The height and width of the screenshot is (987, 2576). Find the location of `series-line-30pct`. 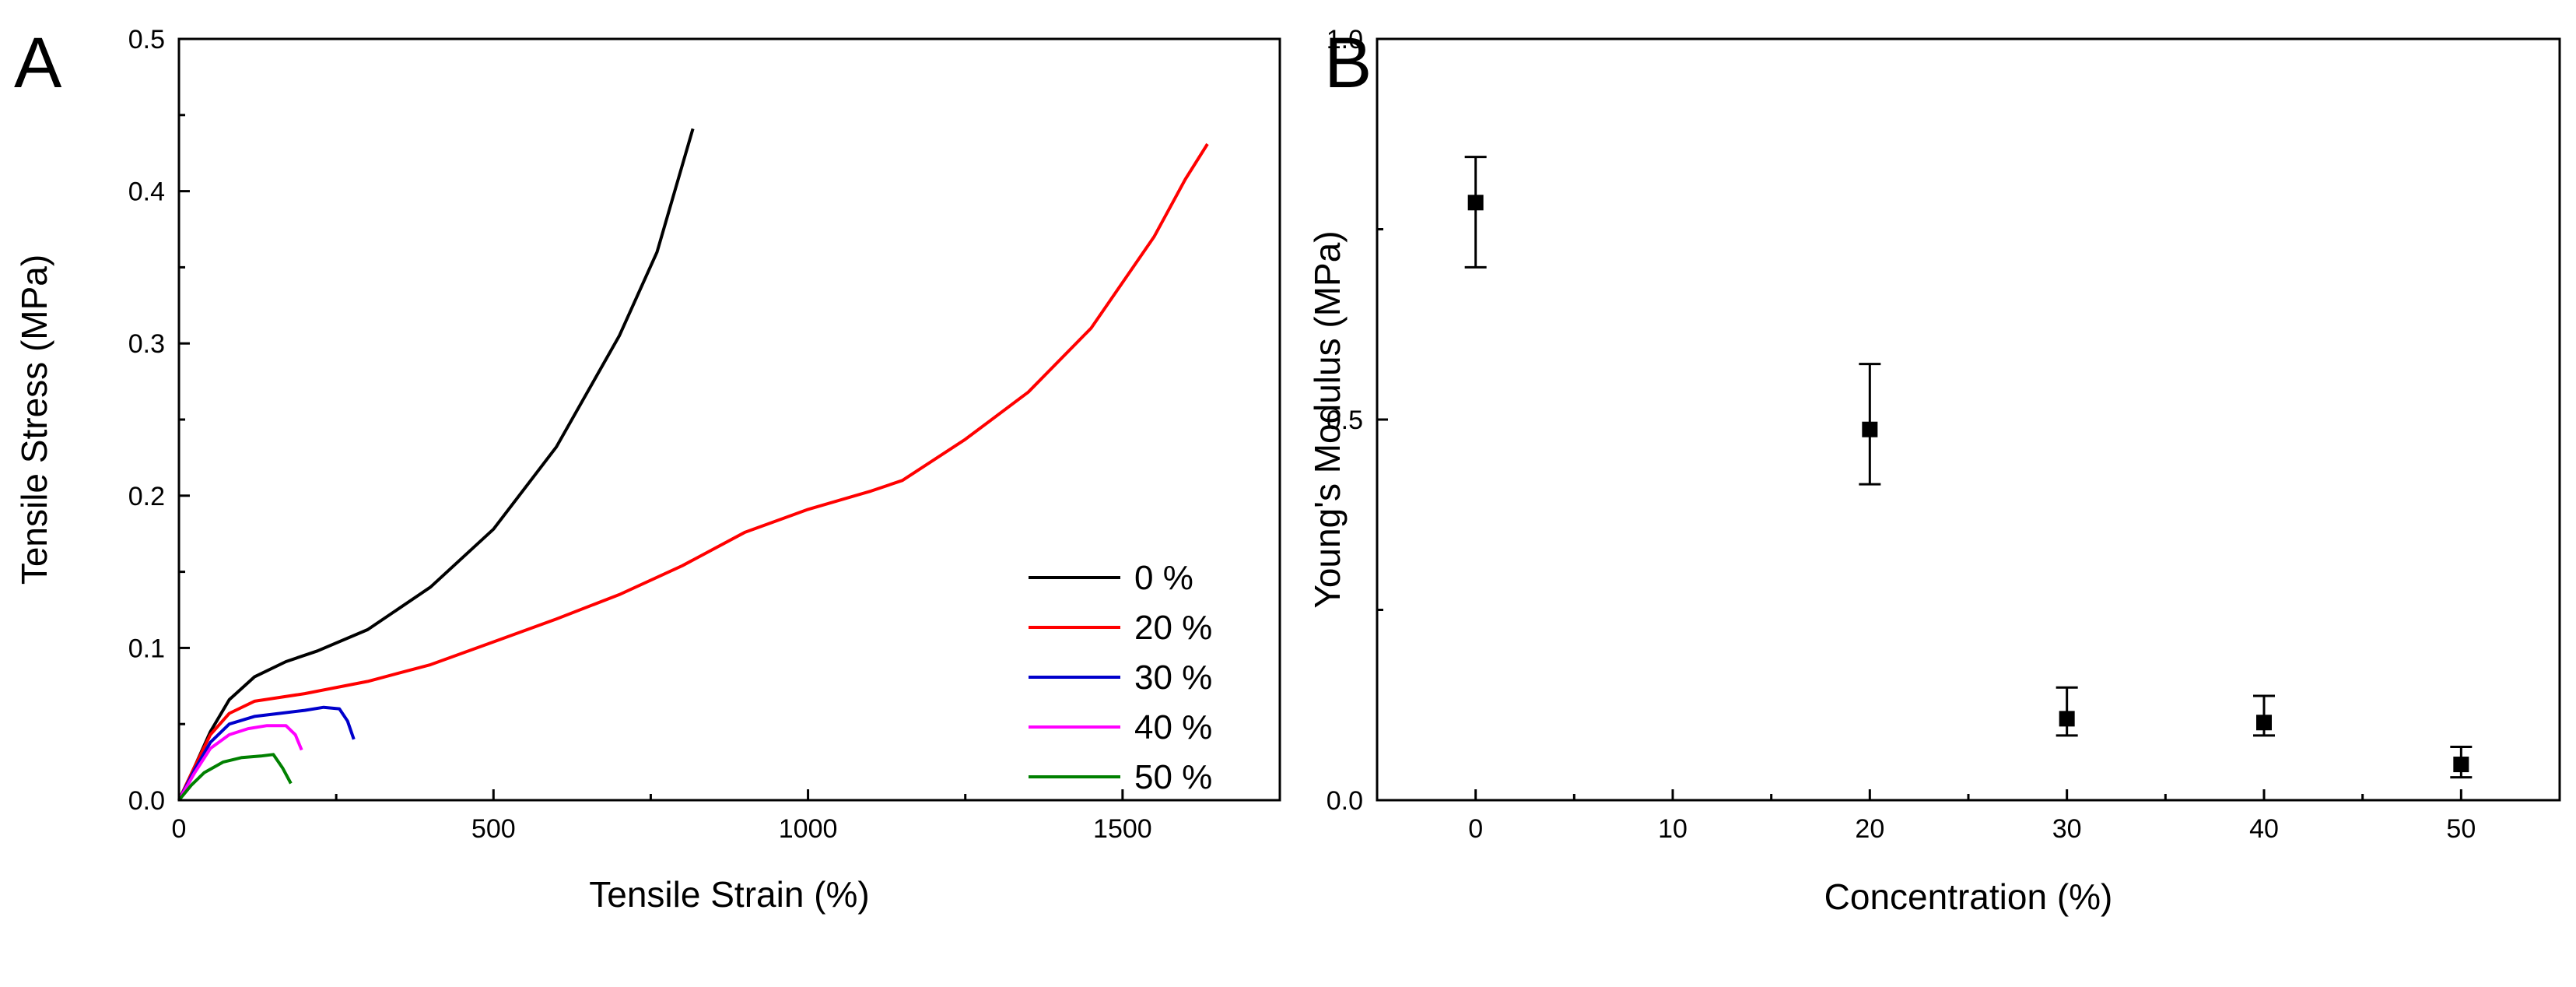

series-line-30pct is located at coordinates (266, 753).